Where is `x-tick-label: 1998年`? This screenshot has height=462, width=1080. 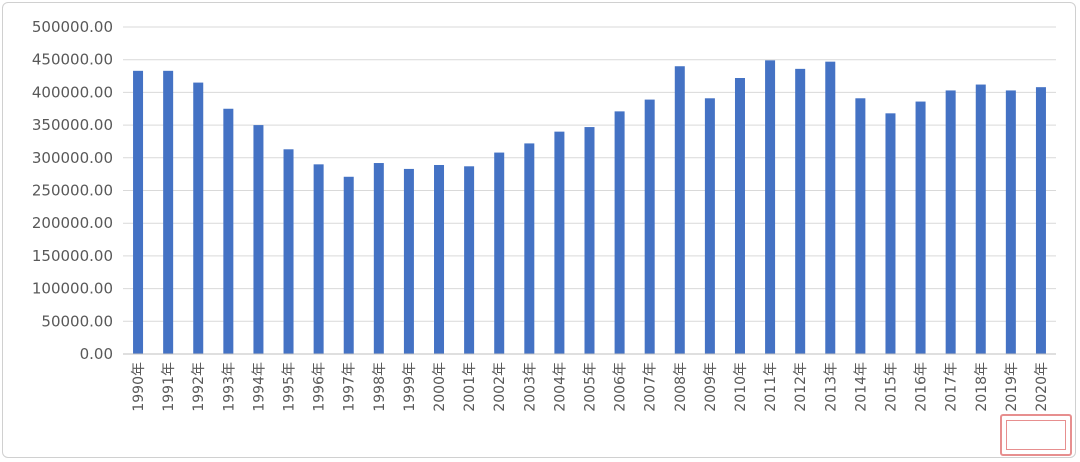
x-tick-label: 1998年 is located at coordinates (380, 387).